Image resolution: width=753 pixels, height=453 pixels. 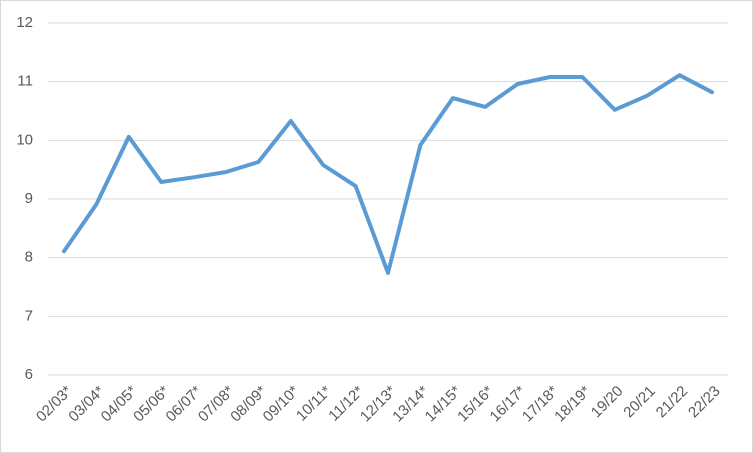 I want to click on y-tick-label: 12, so click(x=24, y=22).